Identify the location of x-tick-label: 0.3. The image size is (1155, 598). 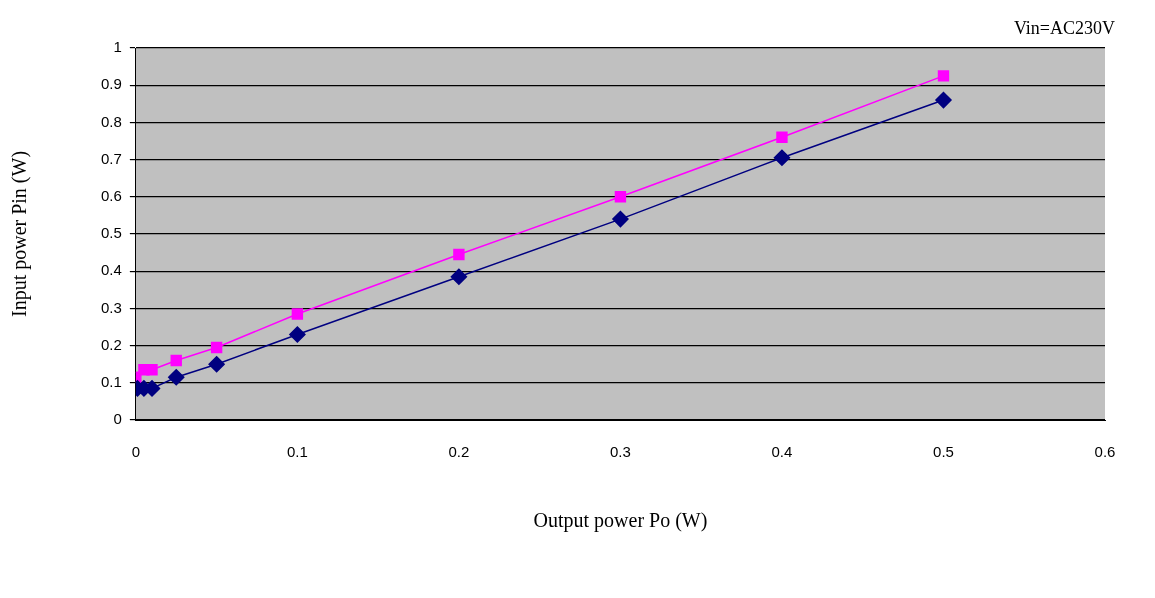
(620, 452).